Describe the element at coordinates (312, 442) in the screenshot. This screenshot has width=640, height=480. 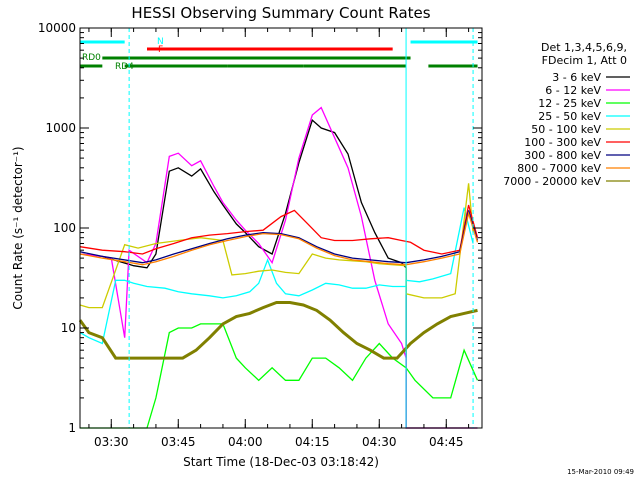
I see `x-tick-label-3: 04:15` at that location.